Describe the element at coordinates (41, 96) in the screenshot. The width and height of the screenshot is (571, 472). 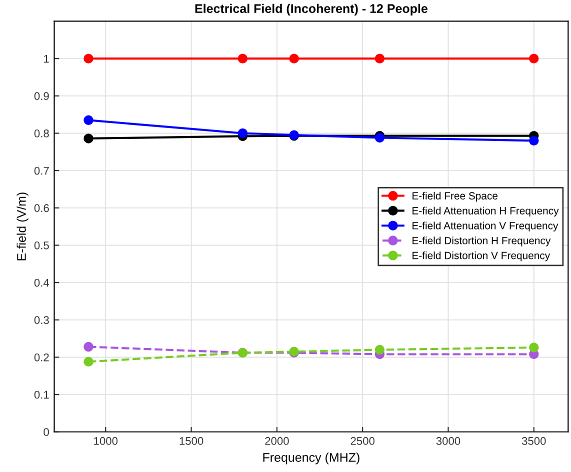
I see `y-tick-label: 0.9` at that location.